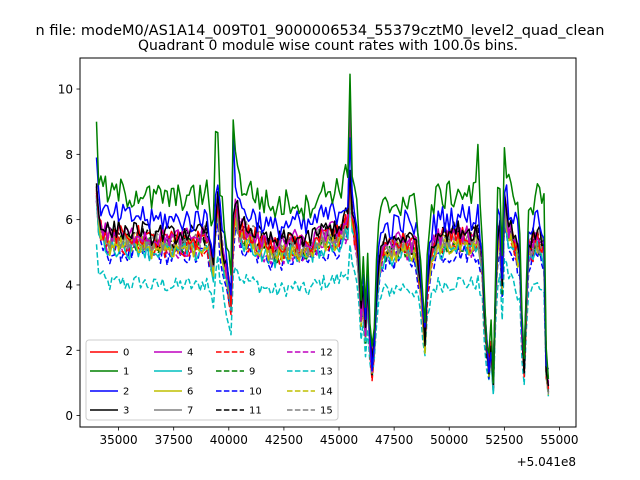 This screenshot has height=480, width=640. I want to click on x-tick-label: 45000, so click(339, 440).